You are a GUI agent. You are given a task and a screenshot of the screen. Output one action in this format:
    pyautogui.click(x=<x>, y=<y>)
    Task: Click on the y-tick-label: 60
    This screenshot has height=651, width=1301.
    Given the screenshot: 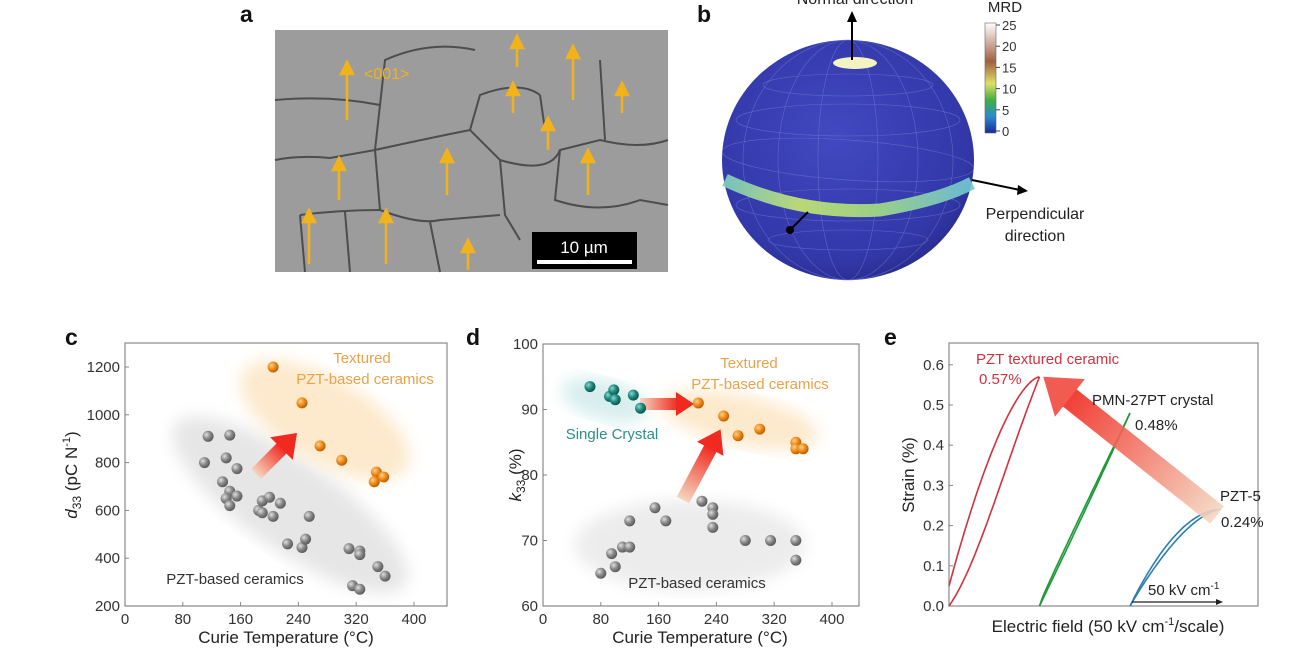 What is the action you would take?
    pyautogui.click(x=529, y=606)
    